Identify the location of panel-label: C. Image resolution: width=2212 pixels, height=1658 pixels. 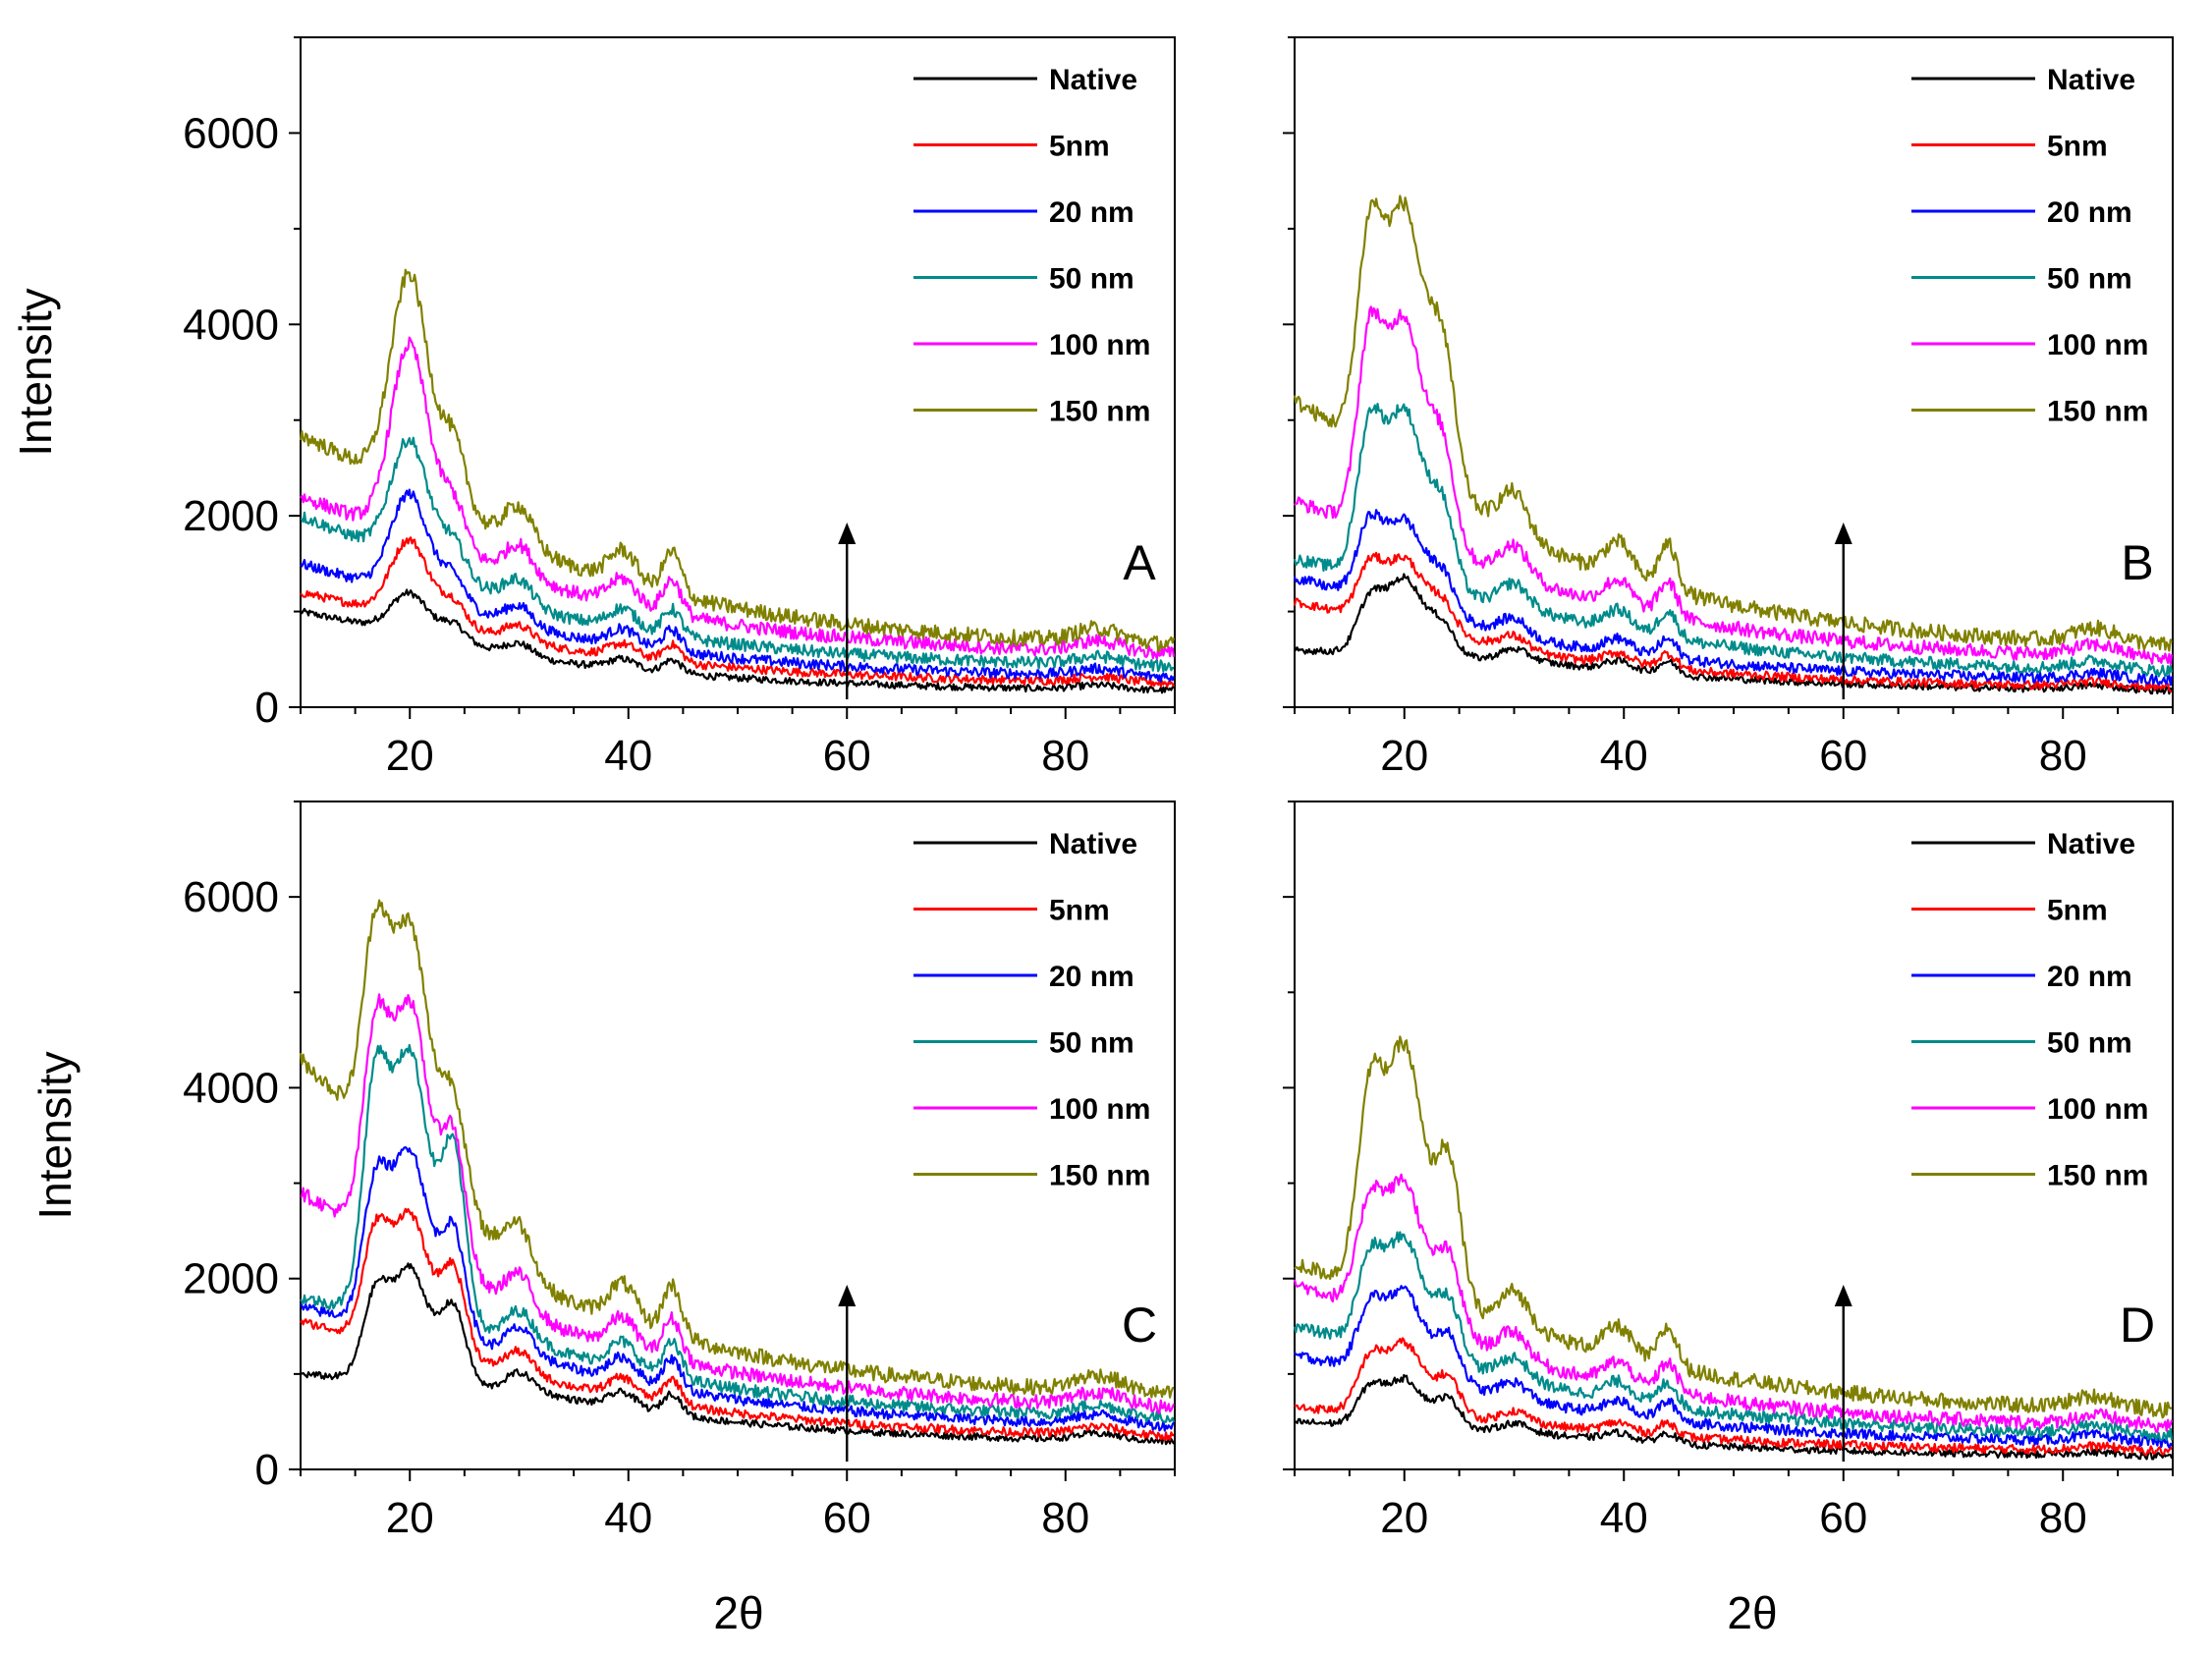
(1139, 1325).